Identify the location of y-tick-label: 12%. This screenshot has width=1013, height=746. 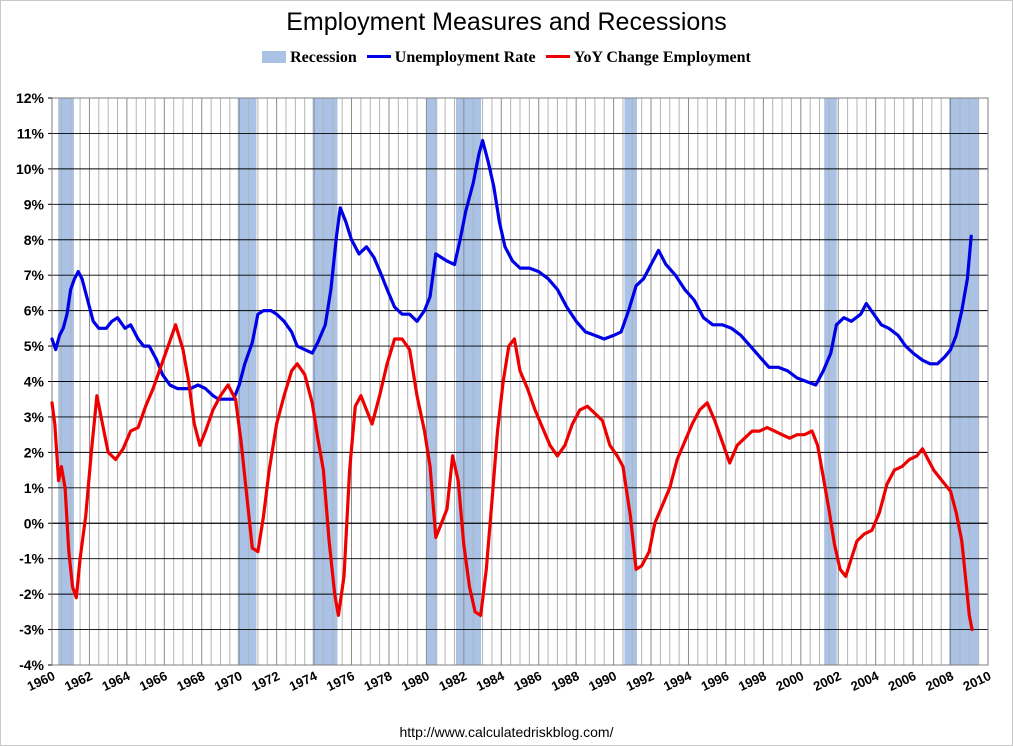
(30, 98).